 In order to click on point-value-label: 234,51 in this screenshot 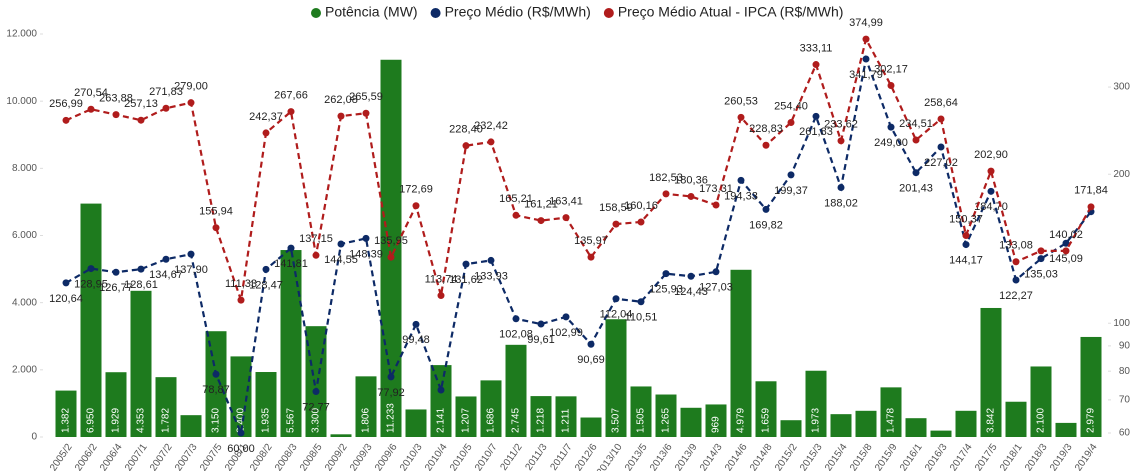, I will do `click(916, 124)`.